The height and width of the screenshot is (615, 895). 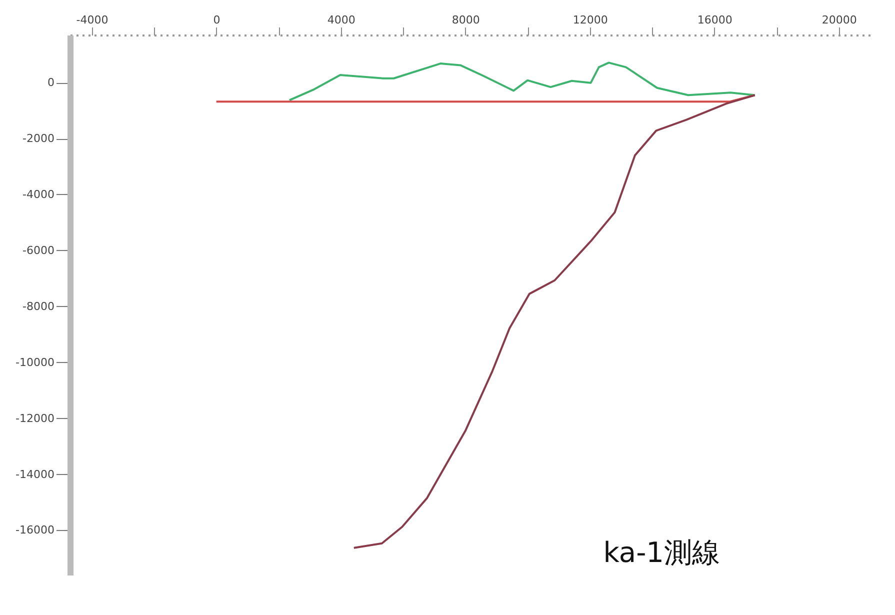 What do you see at coordinates (216, 20) in the screenshot?
I see `x-tick-label: 0` at bounding box center [216, 20].